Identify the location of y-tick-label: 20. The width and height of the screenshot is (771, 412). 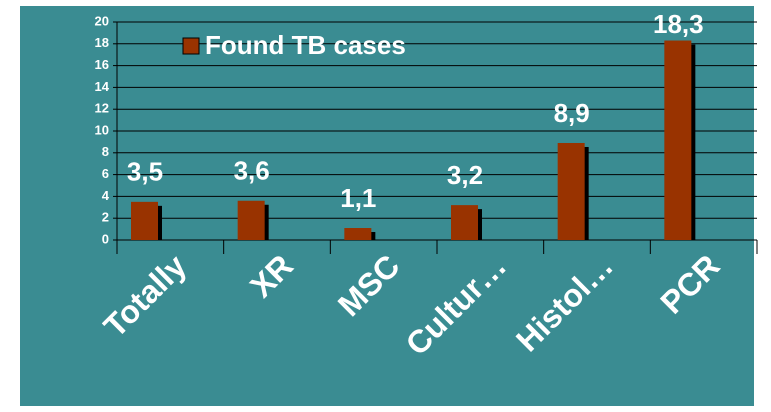
(102, 20).